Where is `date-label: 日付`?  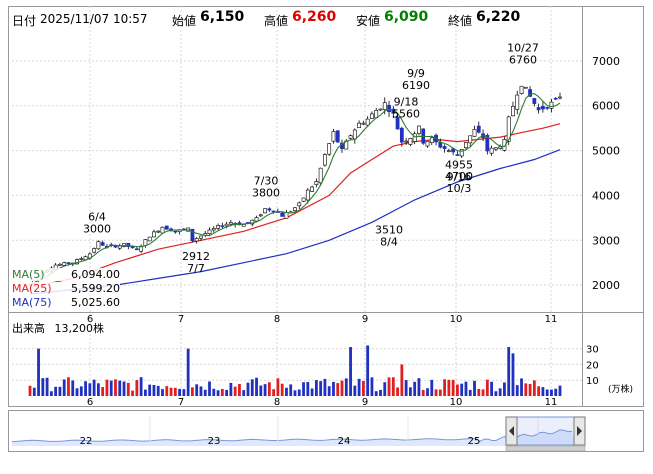 date-label: 日付 is located at coordinates (24, 21).